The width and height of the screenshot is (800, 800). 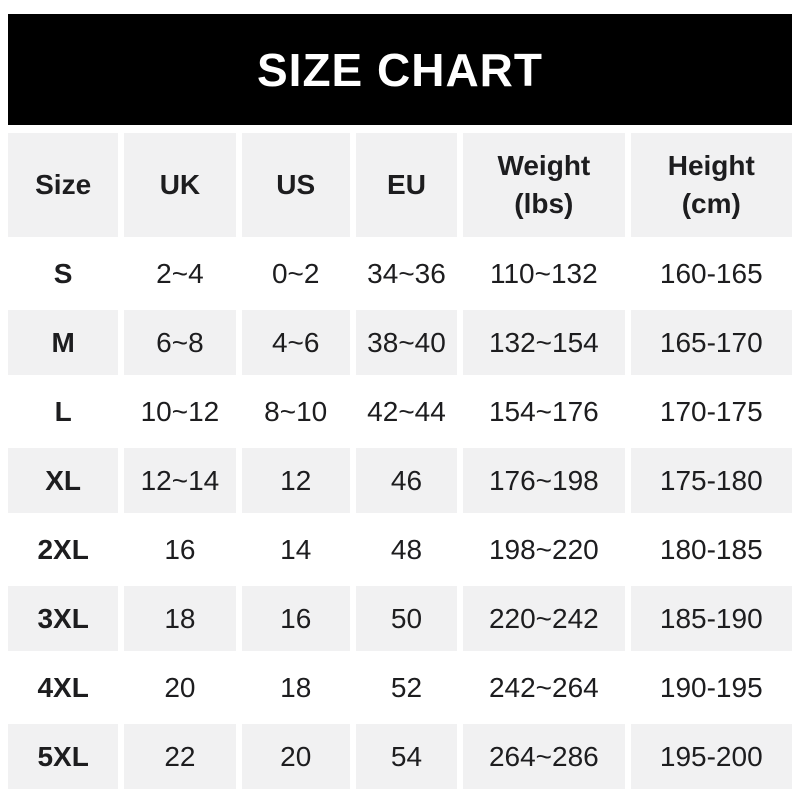 I want to click on uk-cell: 2~4, so click(x=180, y=273).